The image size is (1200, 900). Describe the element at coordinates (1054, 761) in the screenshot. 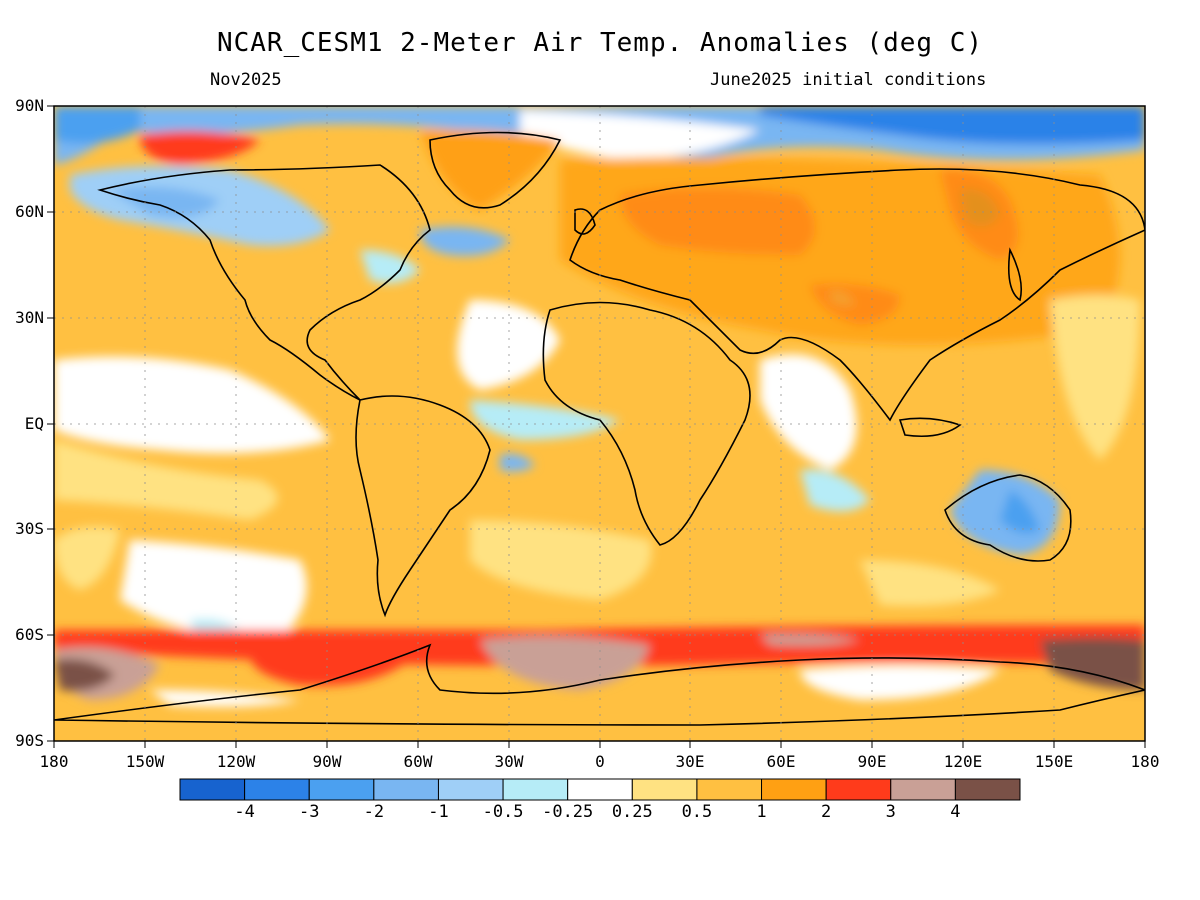

I see `lon-label-150e: 150E` at that location.